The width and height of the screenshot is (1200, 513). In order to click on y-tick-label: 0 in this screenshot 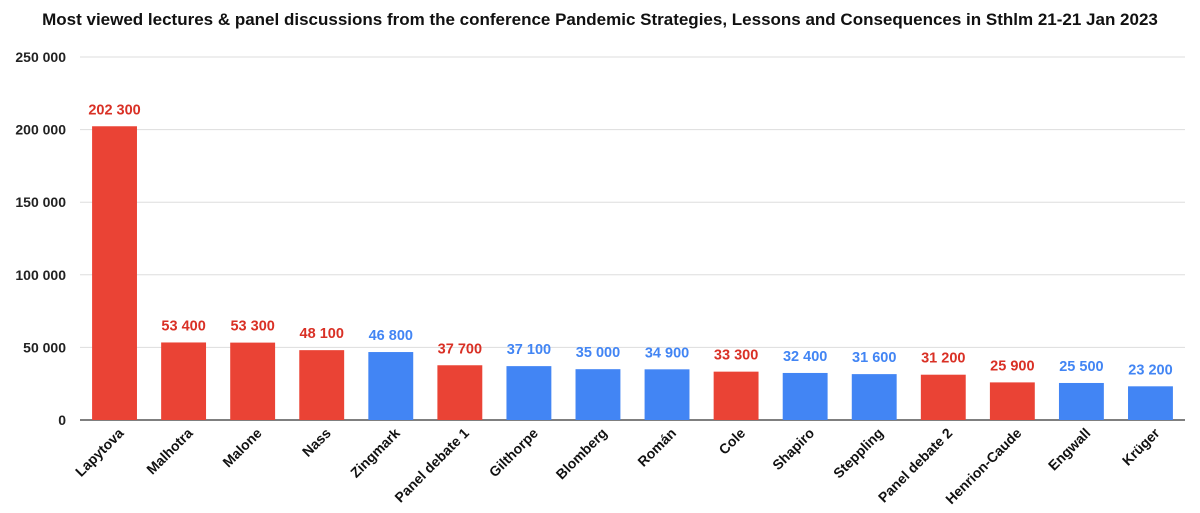, I will do `click(62, 420)`.